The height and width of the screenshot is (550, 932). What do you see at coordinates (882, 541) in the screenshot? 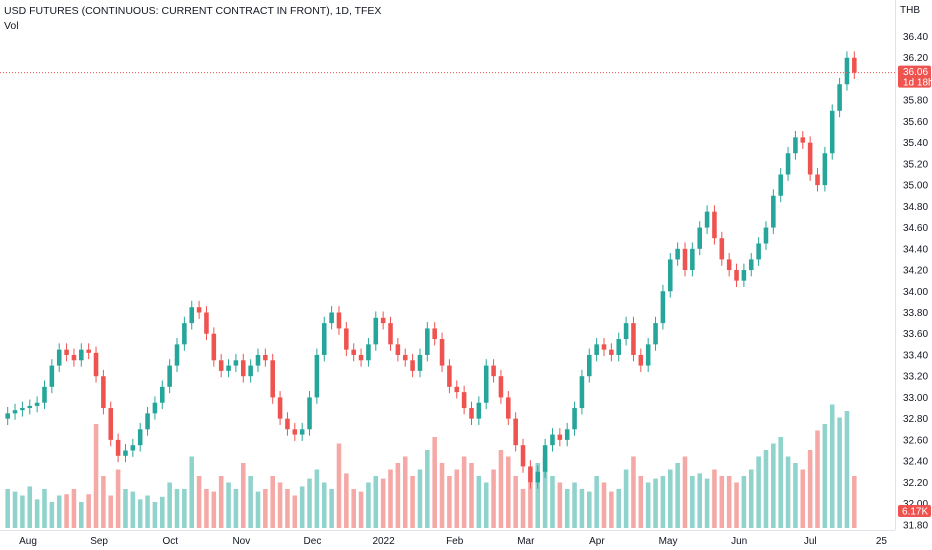
I see `time-tick-label: 25` at bounding box center [882, 541].